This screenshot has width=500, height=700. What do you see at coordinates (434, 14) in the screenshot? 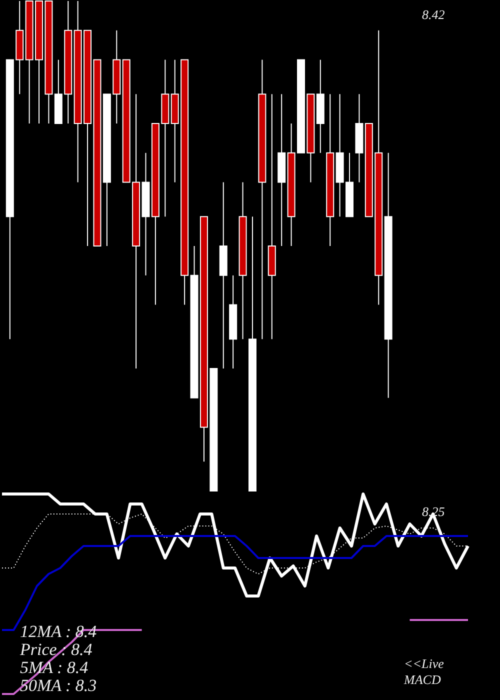
I see `text: 8.42` at bounding box center [434, 14].